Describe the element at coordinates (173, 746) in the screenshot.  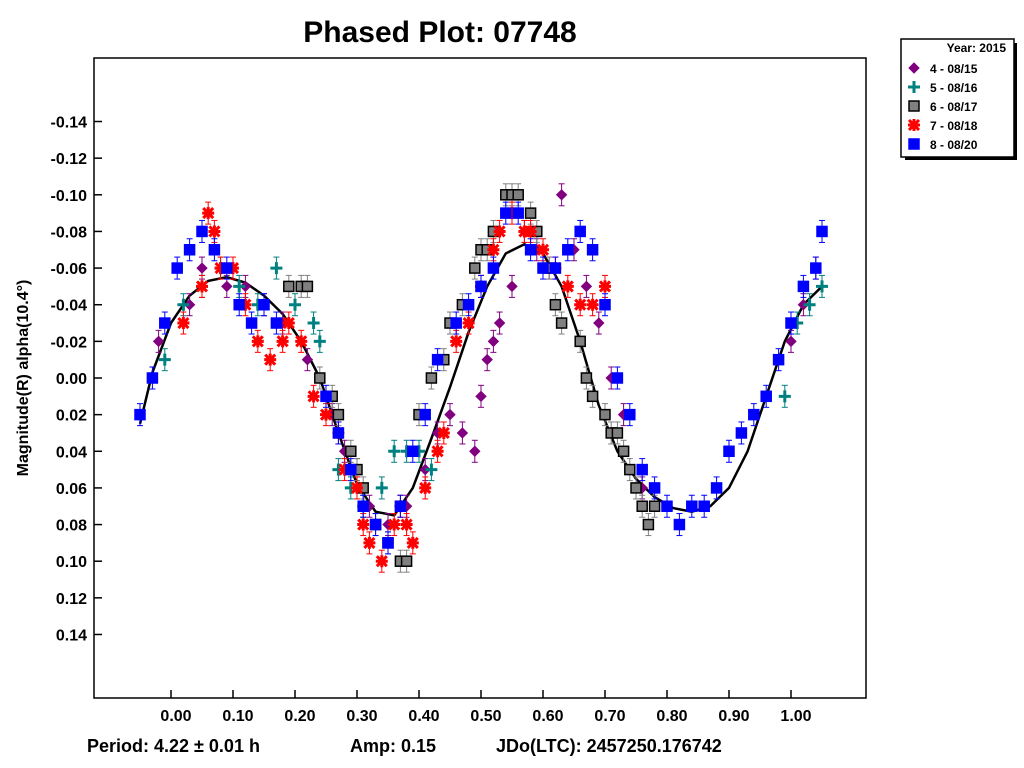
I see `period-label: Period: 4.22 ± 0.01 h` at that location.